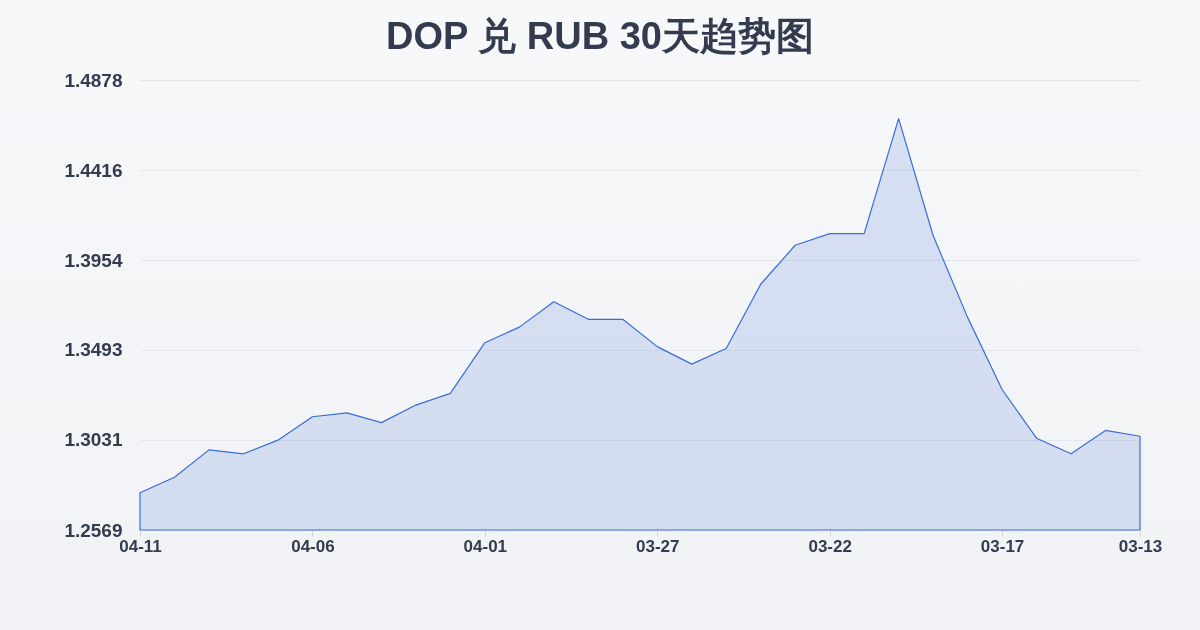 Image resolution: width=1200 pixels, height=630 pixels. I want to click on y-tick-label: 1.4416, so click(93, 170).